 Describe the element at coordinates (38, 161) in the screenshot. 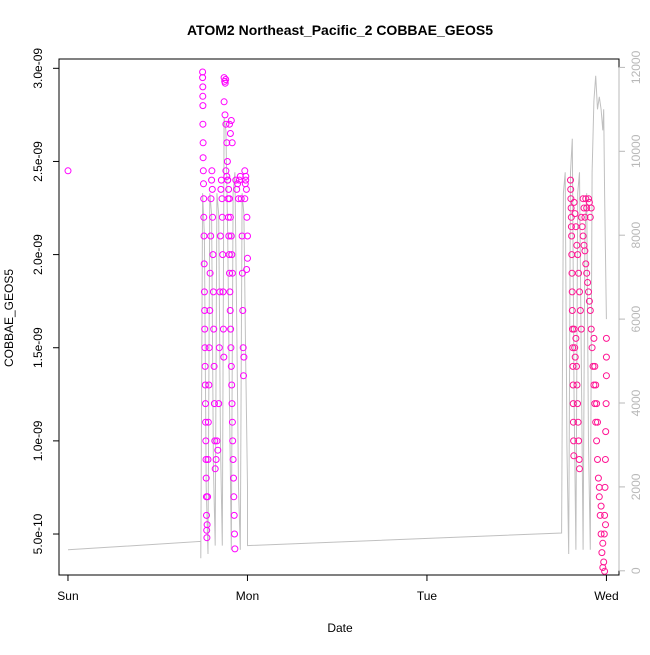

I see `y-tick-label: 2.5e-09` at that location.